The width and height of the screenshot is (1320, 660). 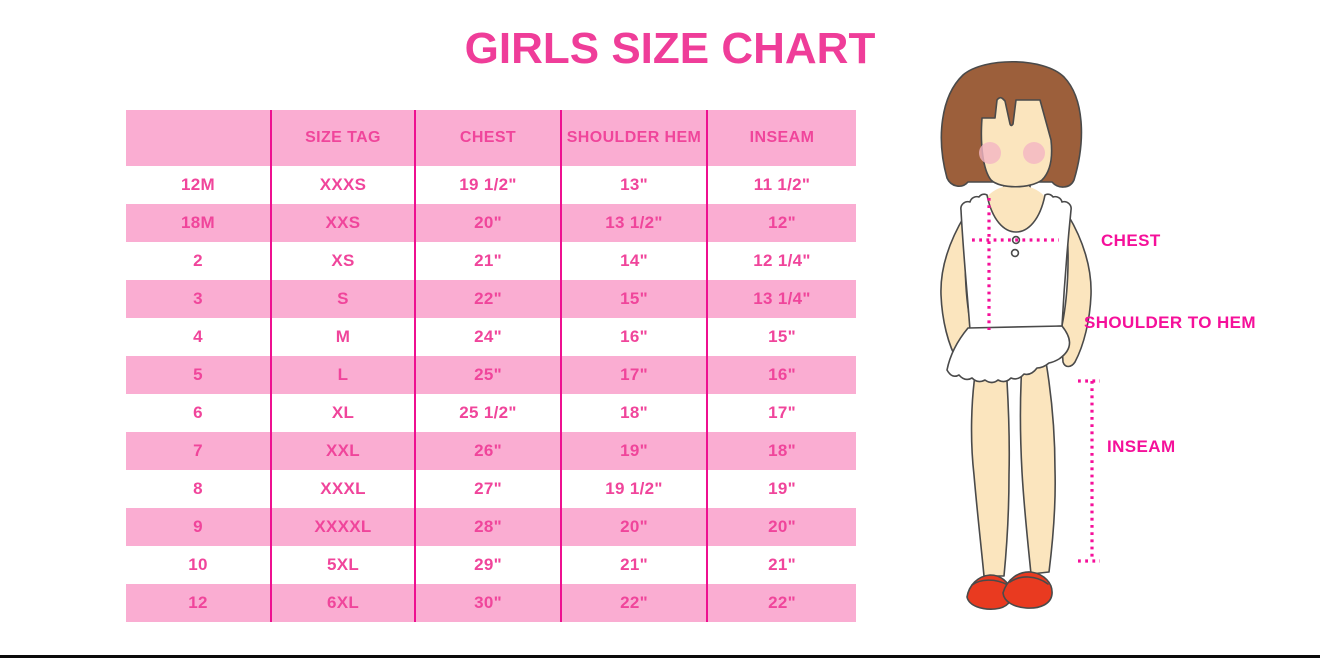 I want to click on table-cell: 6, so click(x=199, y=413).